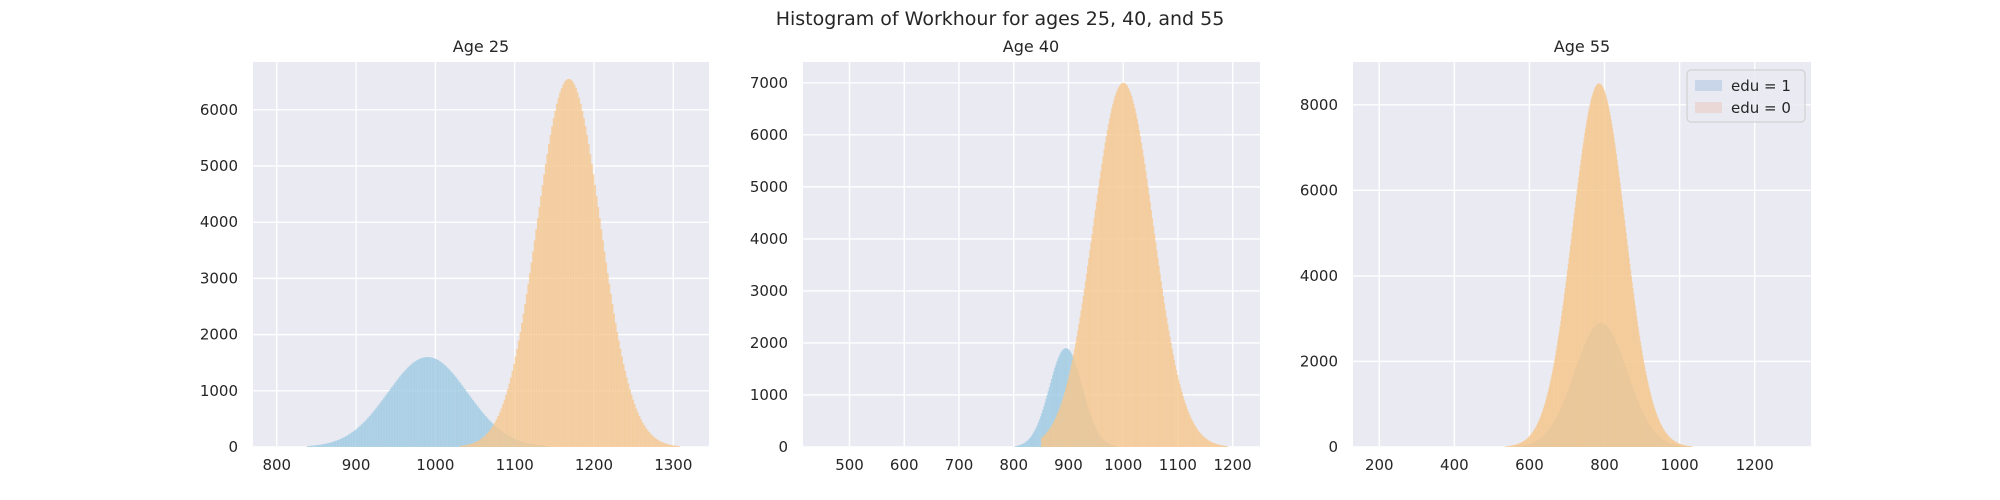 Image resolution: width=2000 pixels, height=500 pixels. What do you see at coordinates (435, 465) in the screenshot?
I see `x-tick-label: 1000` at bounding box center [435, 465].